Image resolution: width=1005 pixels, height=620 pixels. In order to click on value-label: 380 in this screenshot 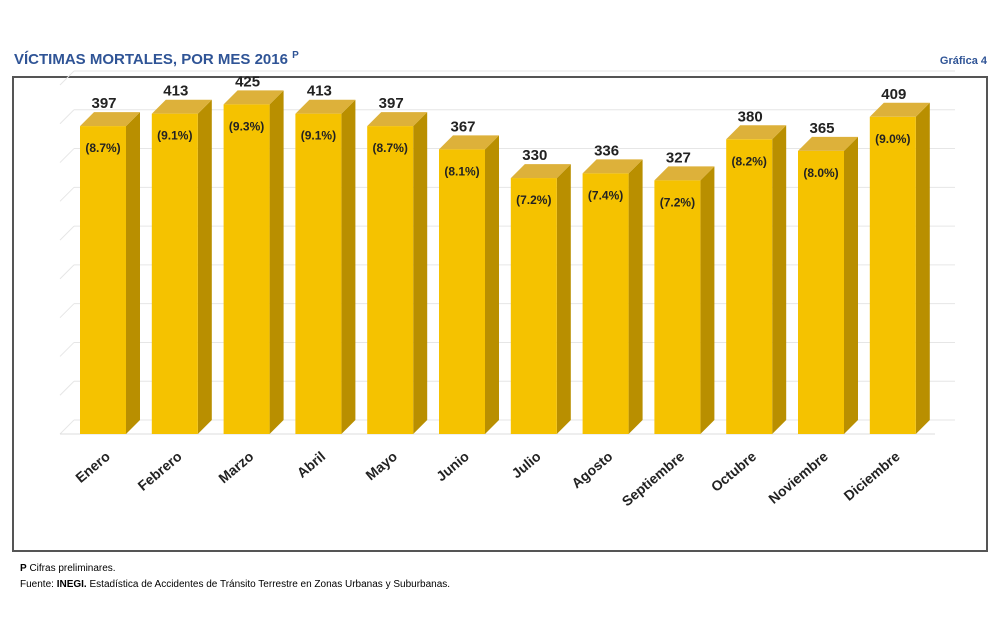, I will do `click(750, 116)`.